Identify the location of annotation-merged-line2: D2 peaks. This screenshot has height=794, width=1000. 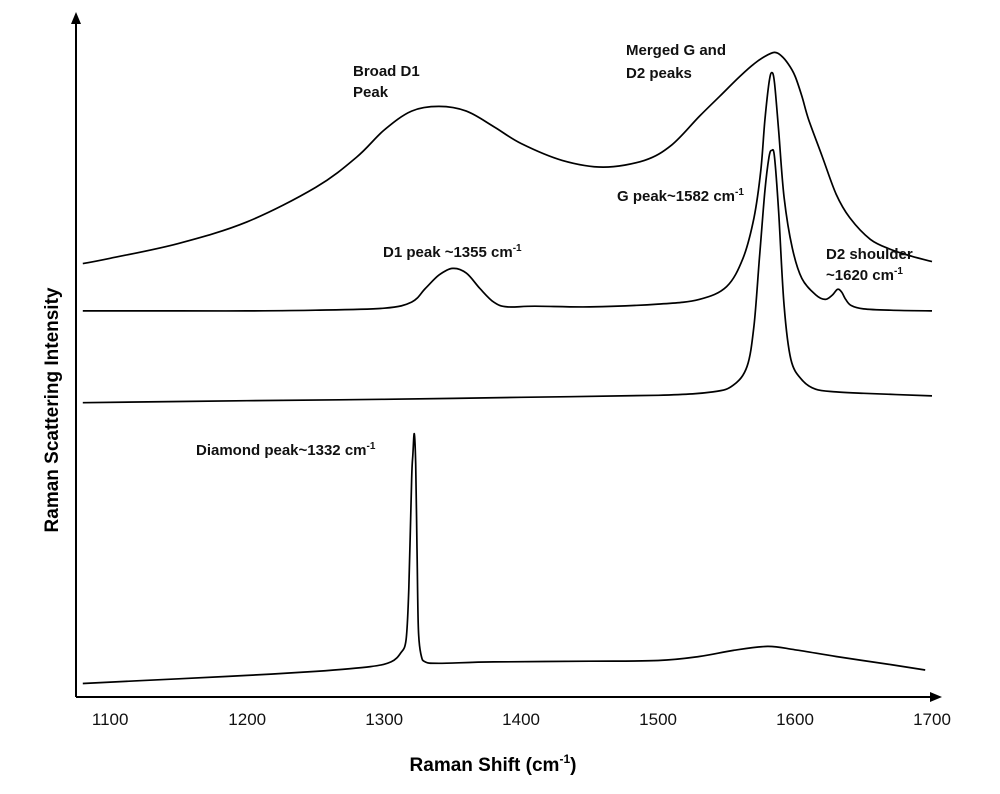
(659, 73).